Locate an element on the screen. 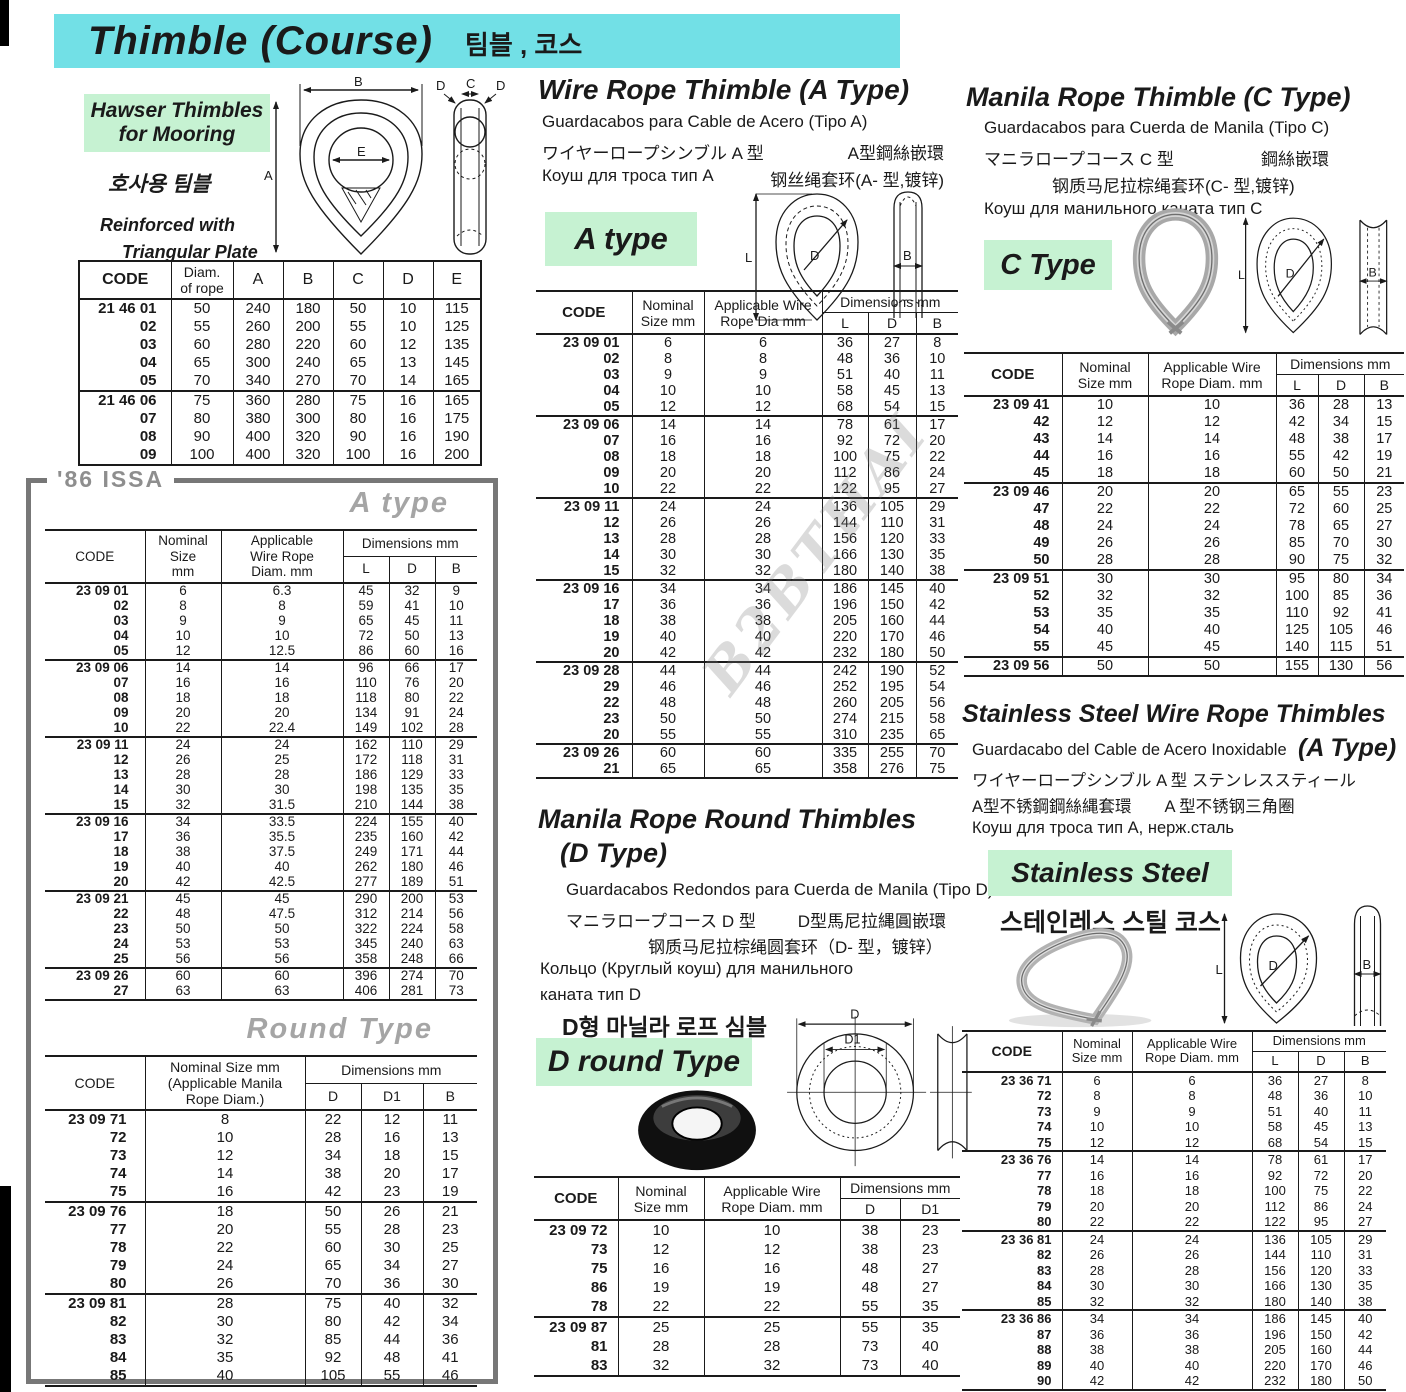  table-row: 23 09 28 44 44 242 190 52 is located at coordinates (747, 670).